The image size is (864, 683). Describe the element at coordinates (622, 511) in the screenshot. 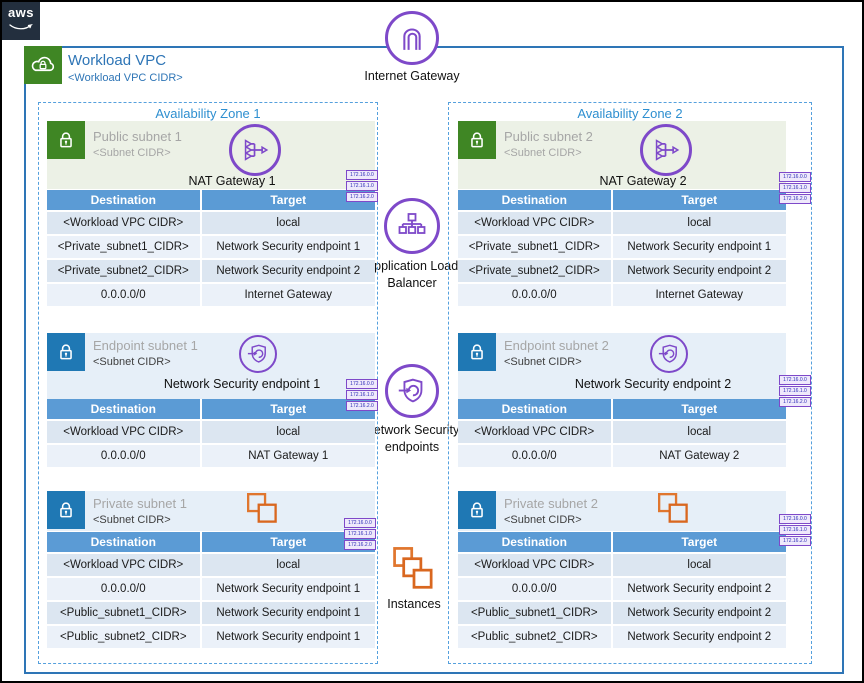

I see `private-subnet-2: Private subnet 2 <Subnet CIDR>` at that location.